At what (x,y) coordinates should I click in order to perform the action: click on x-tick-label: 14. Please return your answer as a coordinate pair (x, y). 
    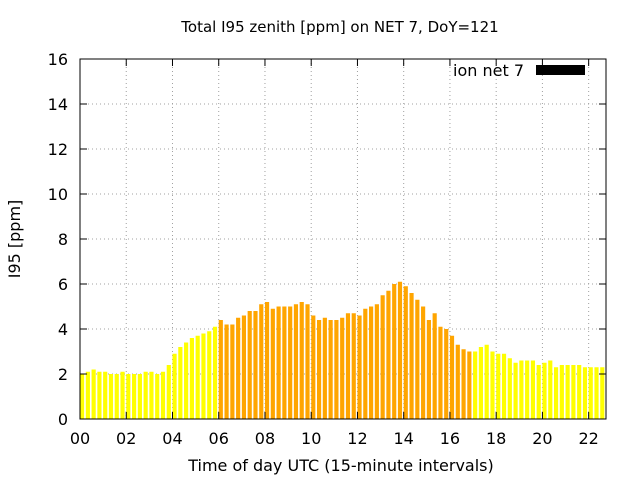
    Looking at the image, I should click on (404, 438).